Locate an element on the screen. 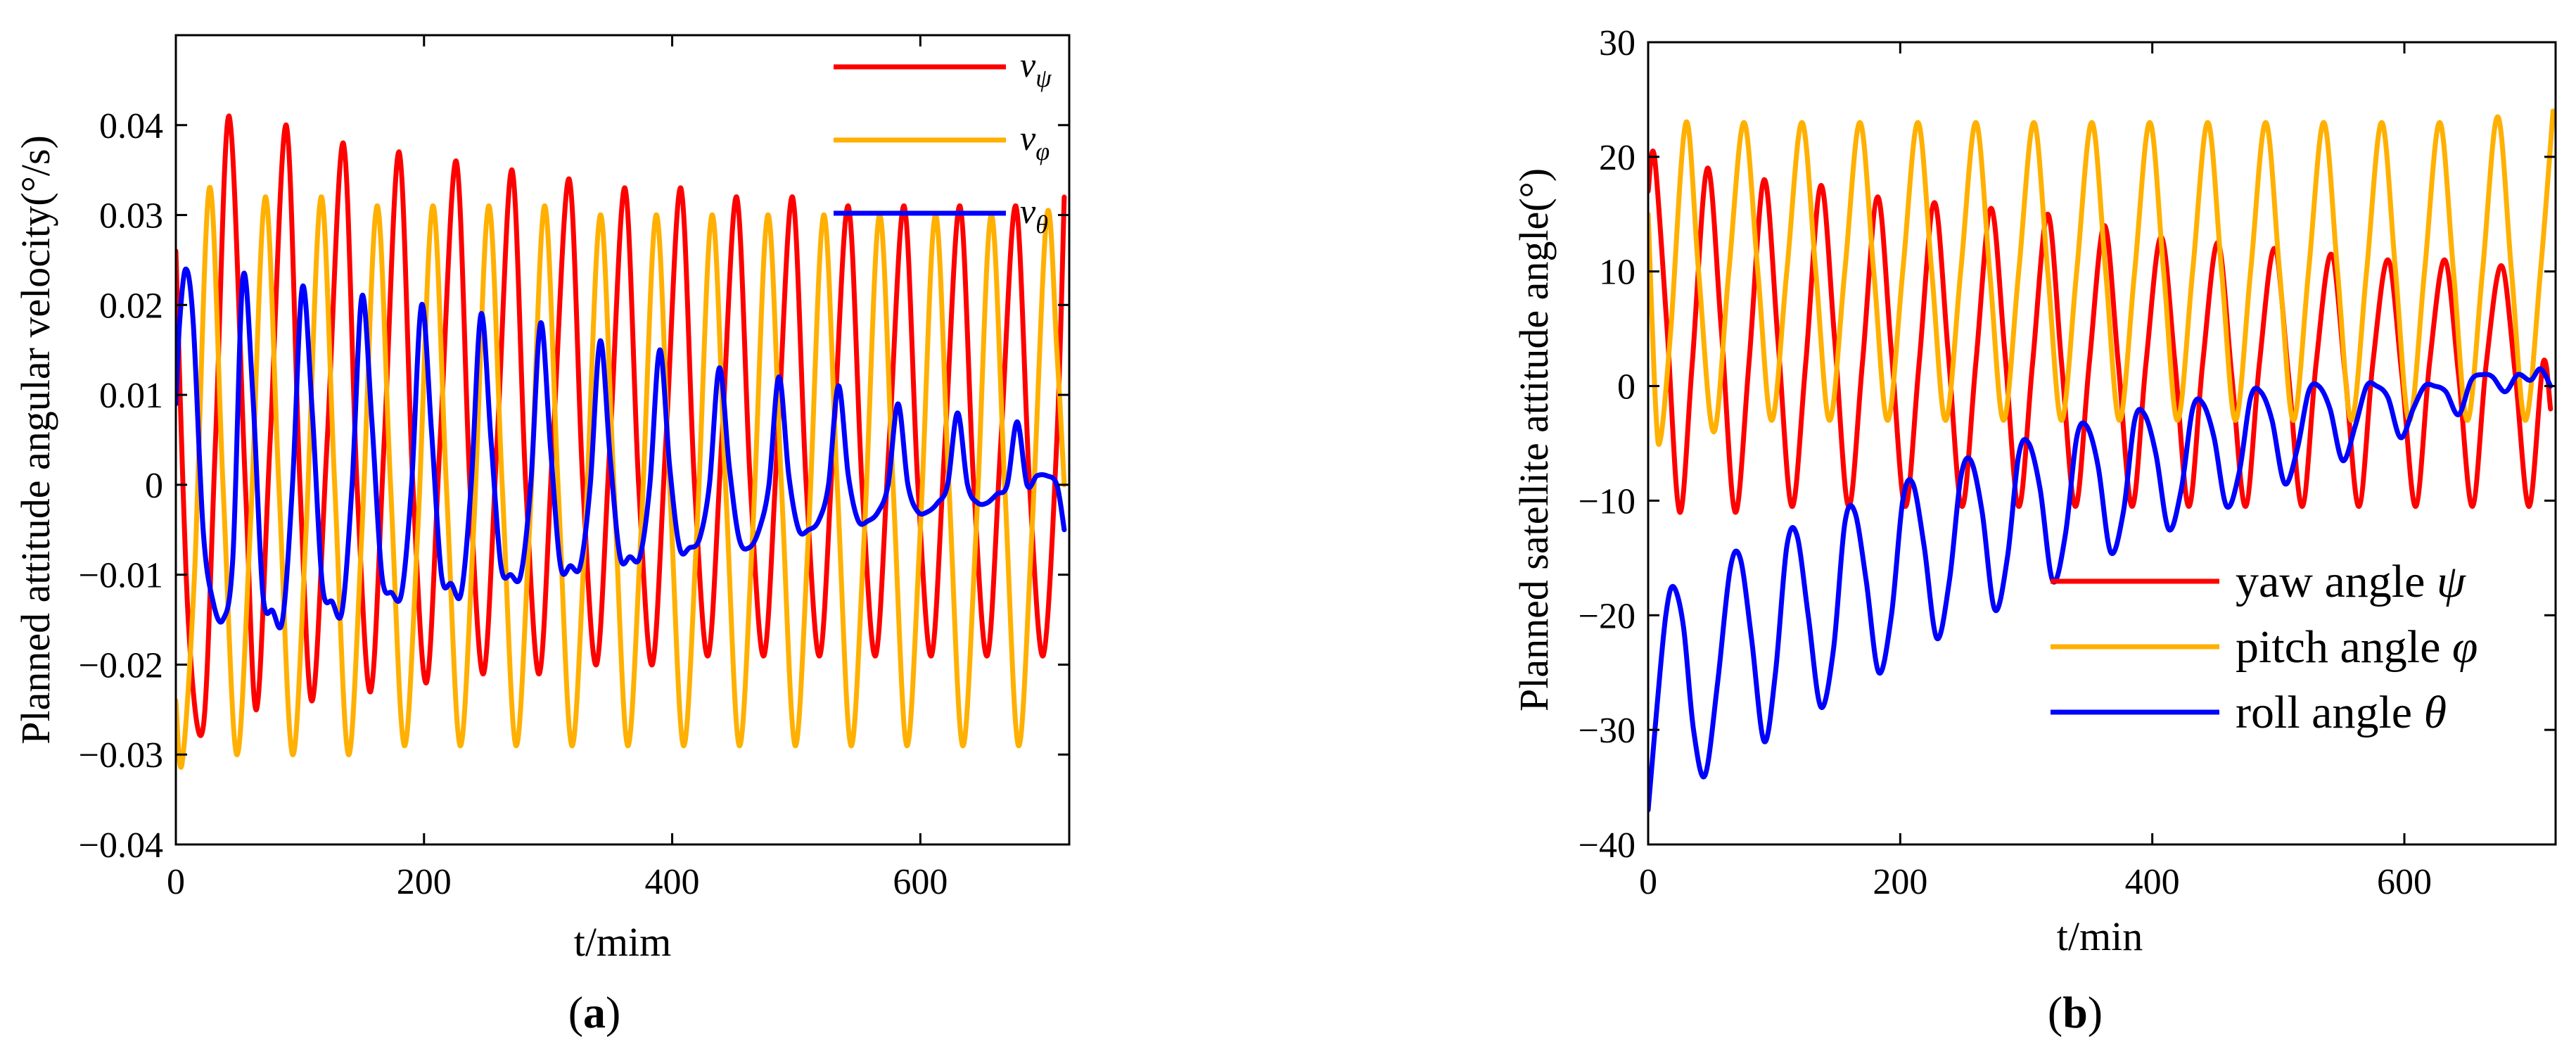  chart-a-ytick-label: −0.02 is located at coordinates (121, 665).